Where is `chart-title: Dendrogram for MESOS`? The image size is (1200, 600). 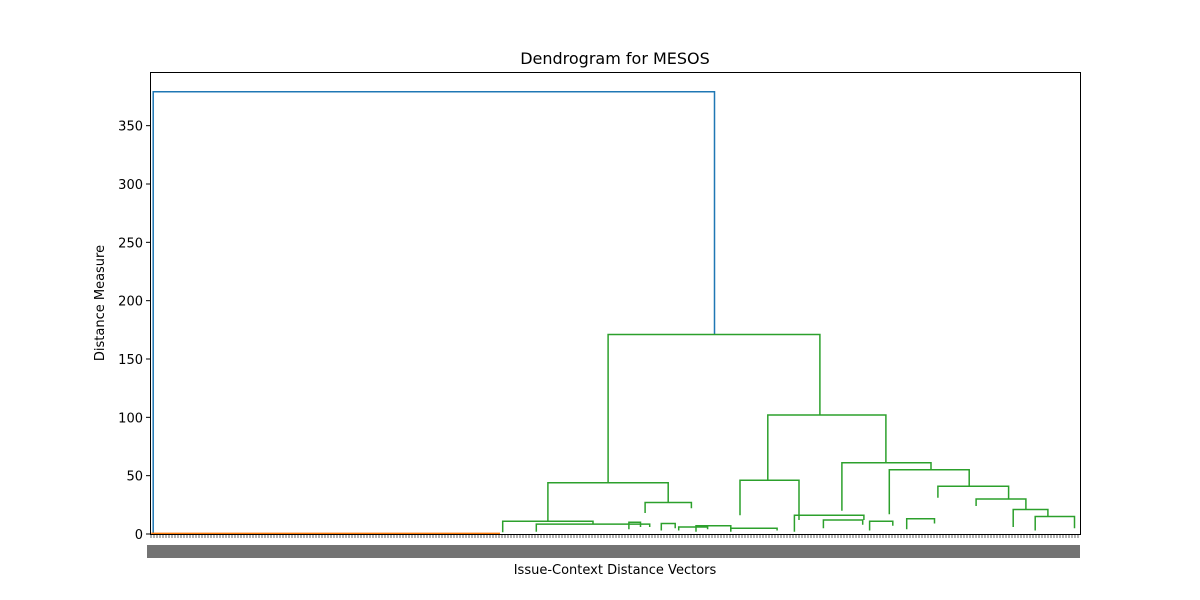 chart-title: Dendrogram for MESOS is located at coordinates (615, 58).